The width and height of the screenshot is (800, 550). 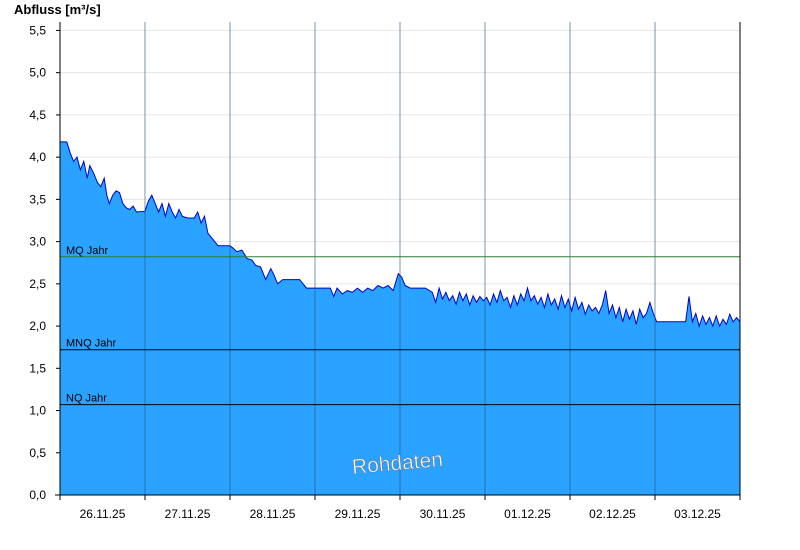 I want to click on y-tick-label-5: 2,5, so click(x=37, y=284).